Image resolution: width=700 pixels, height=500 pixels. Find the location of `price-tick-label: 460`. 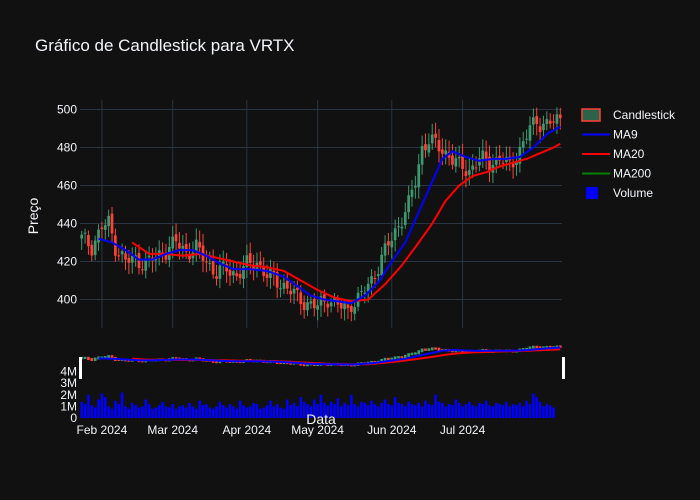

price-tick-label: 460 is located at coordinates (67, 186).